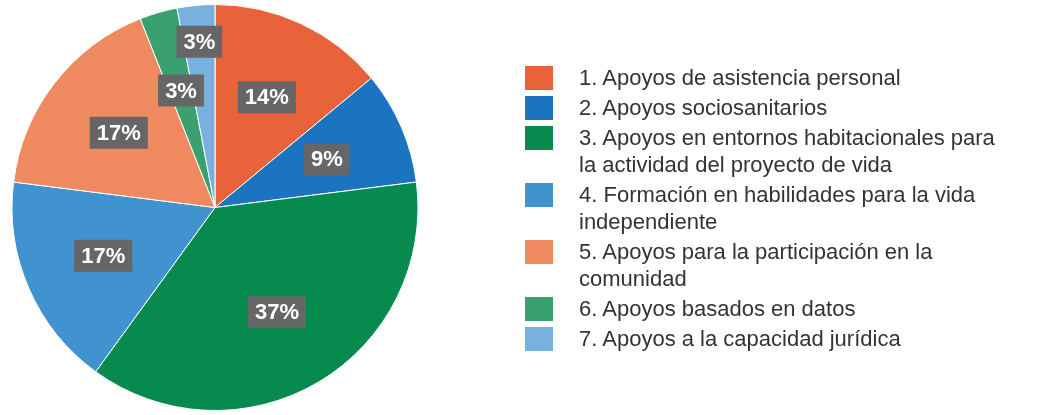 The width and height of the screenshot is (1042, 415). What do you see at coordinates (778, 207) in the screenshot?
I see `legend-label: 4. Formación en habilidades para la vida independiente` at bounding box center [778, 207].